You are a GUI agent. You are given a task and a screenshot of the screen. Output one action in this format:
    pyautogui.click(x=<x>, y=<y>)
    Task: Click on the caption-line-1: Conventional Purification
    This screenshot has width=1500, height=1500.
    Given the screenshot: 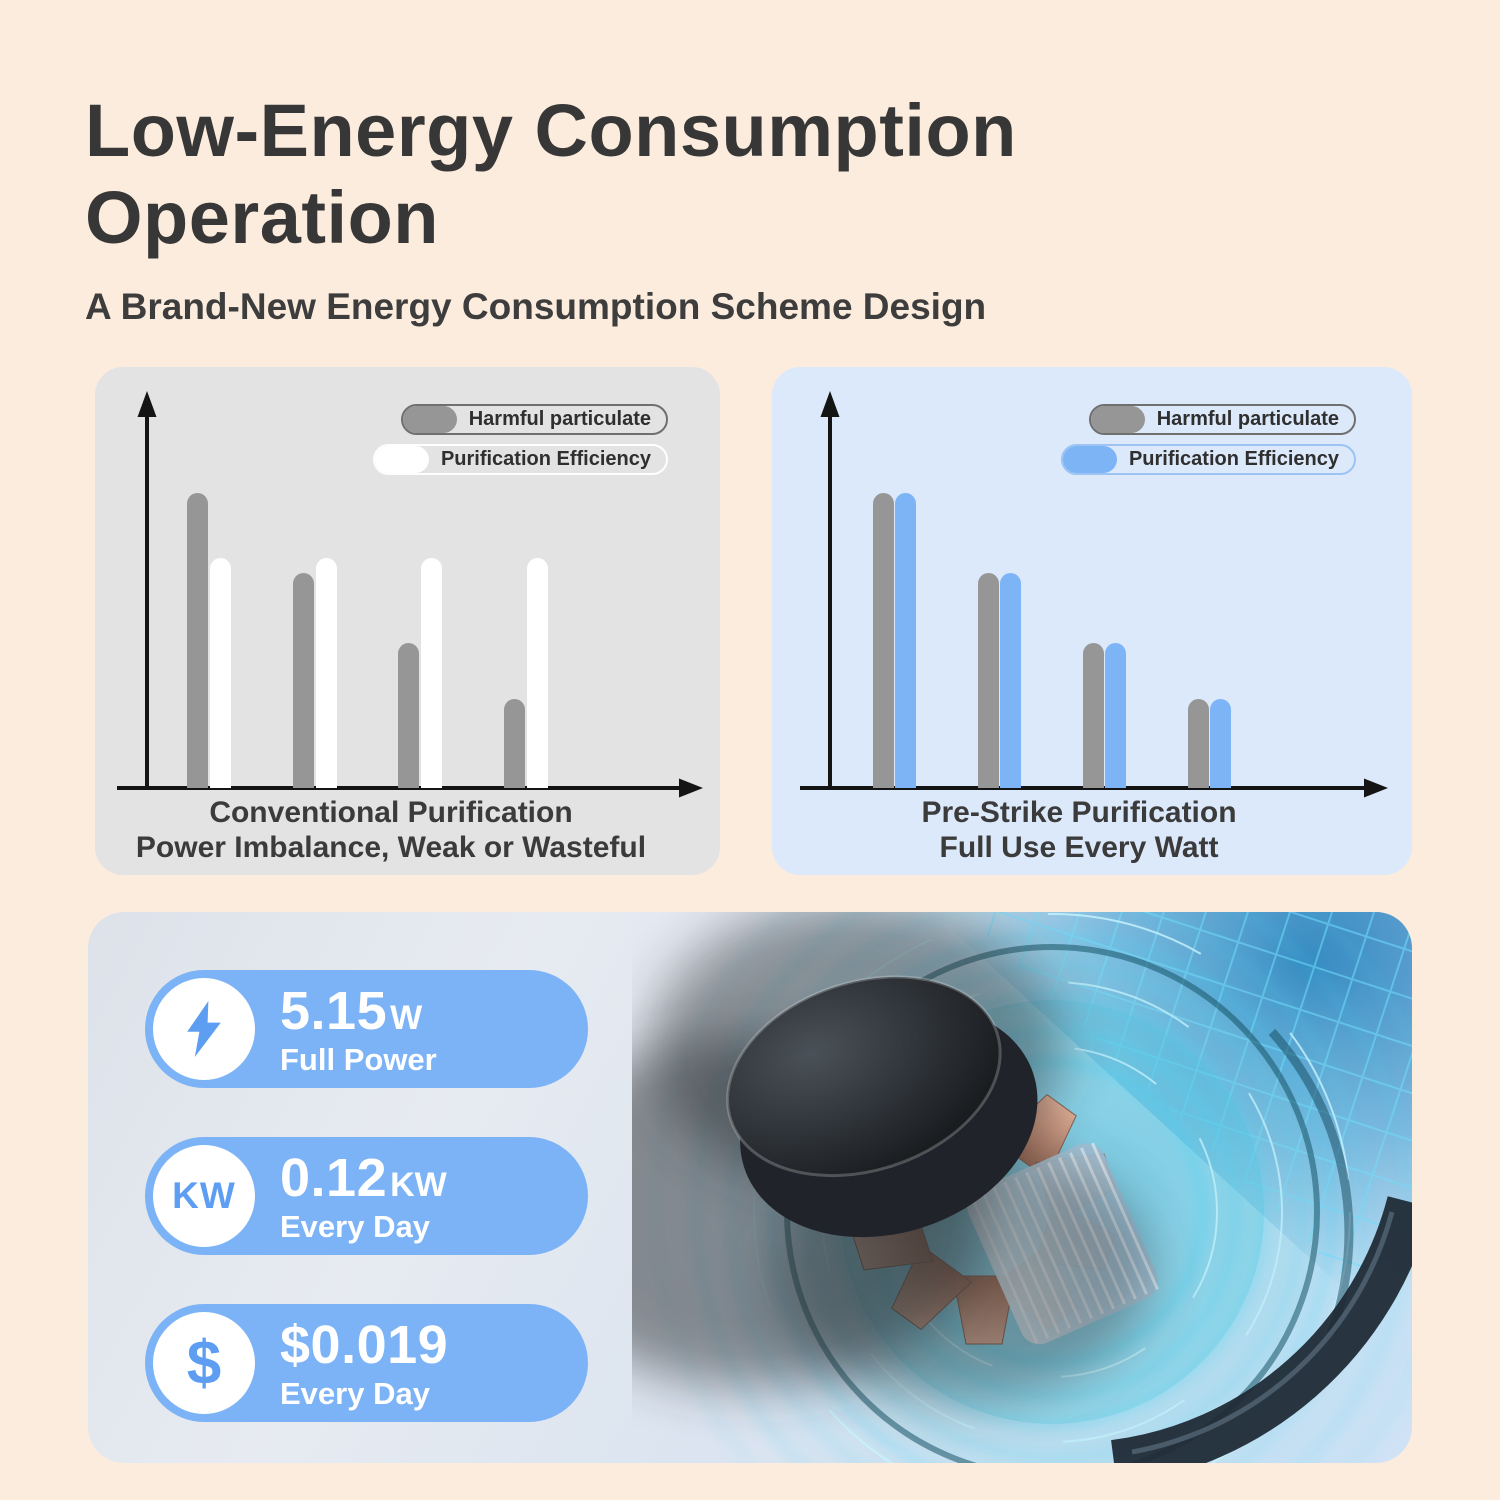 What is the action you would take?
    pyautogui.click(x=391, y=812)
    